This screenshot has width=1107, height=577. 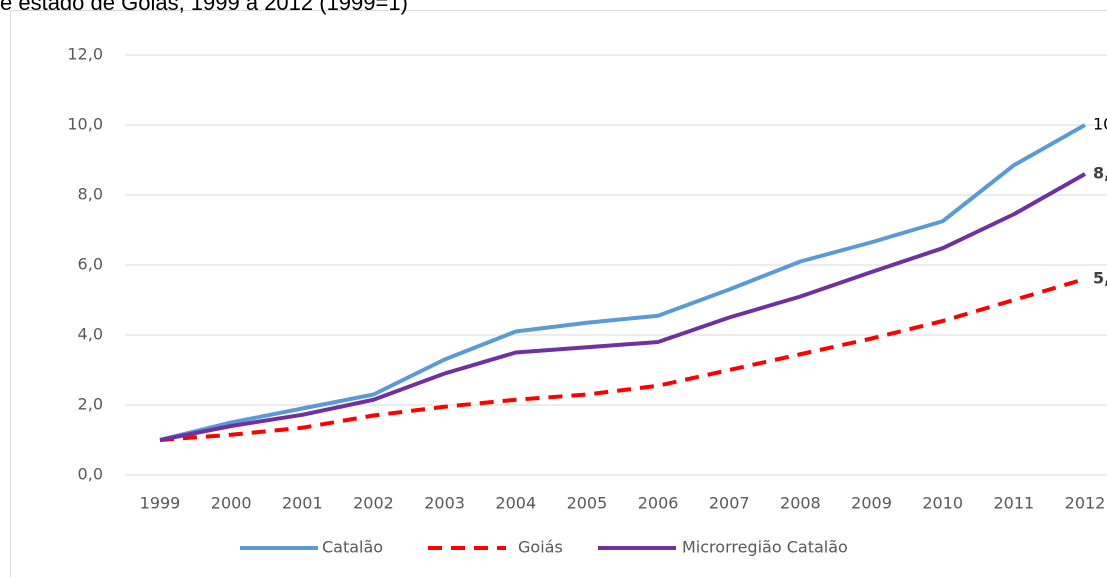 What do you see at coordinates (373, 503) in the screenshot?
I see `x-tick-label: 2002` at bounding box center [373, 503].